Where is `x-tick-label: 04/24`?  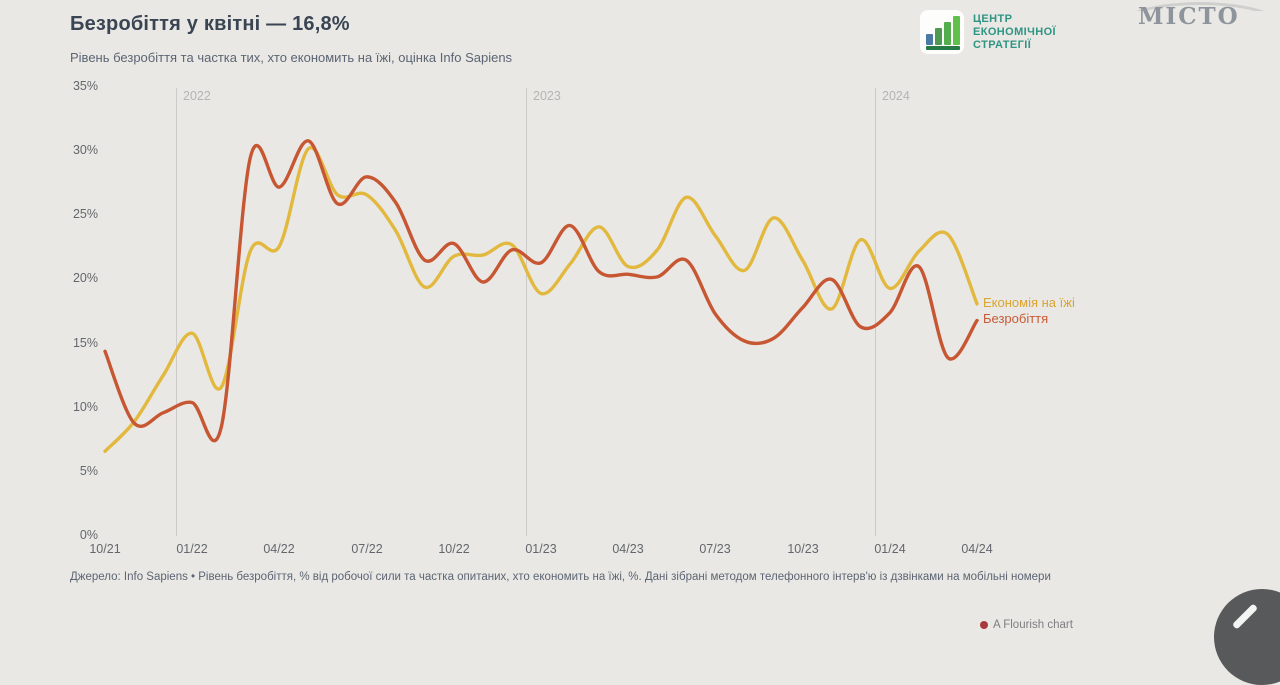 x-tick-label: 04/24 is located at coordinates (977, 549).